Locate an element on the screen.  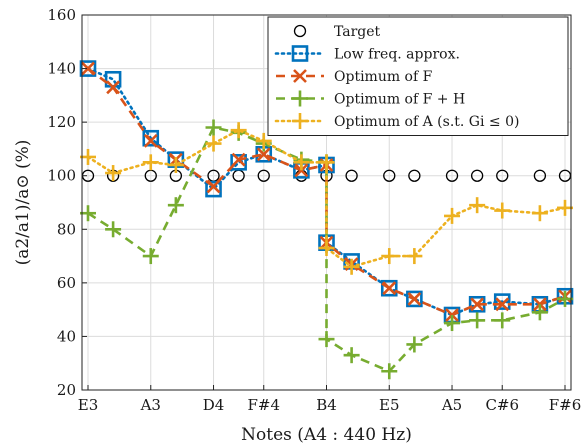
legend-entry: Optimum of A (s.t. Gi ≤ 0) is located at coordinates (396, 121).